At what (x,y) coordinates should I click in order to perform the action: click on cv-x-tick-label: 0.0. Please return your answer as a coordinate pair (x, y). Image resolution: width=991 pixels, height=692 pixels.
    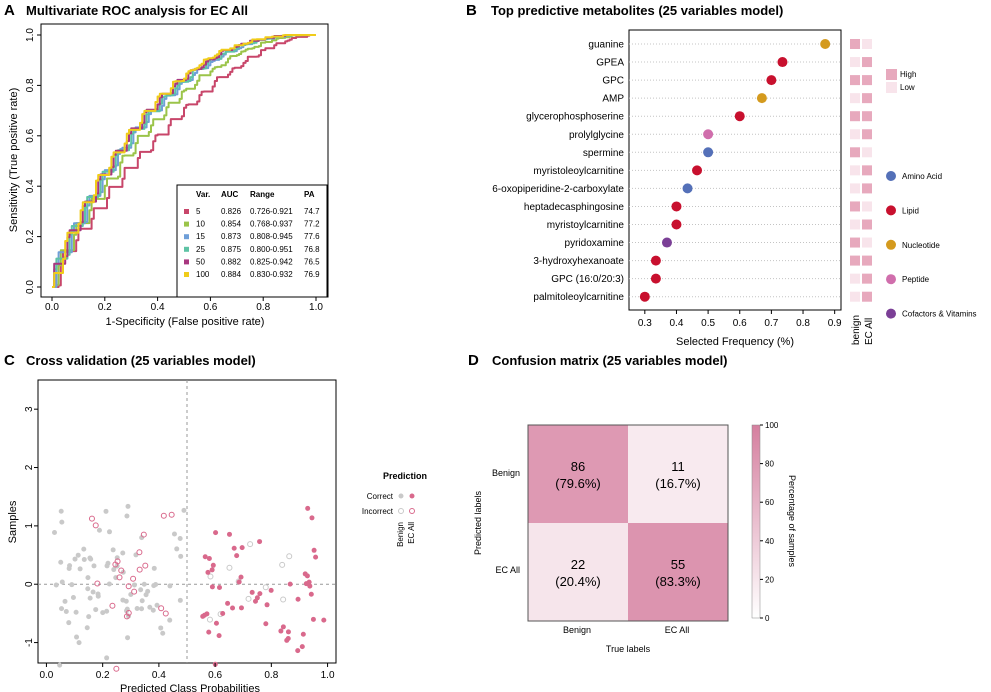
    Looking at the image, I should click on (46, 675).